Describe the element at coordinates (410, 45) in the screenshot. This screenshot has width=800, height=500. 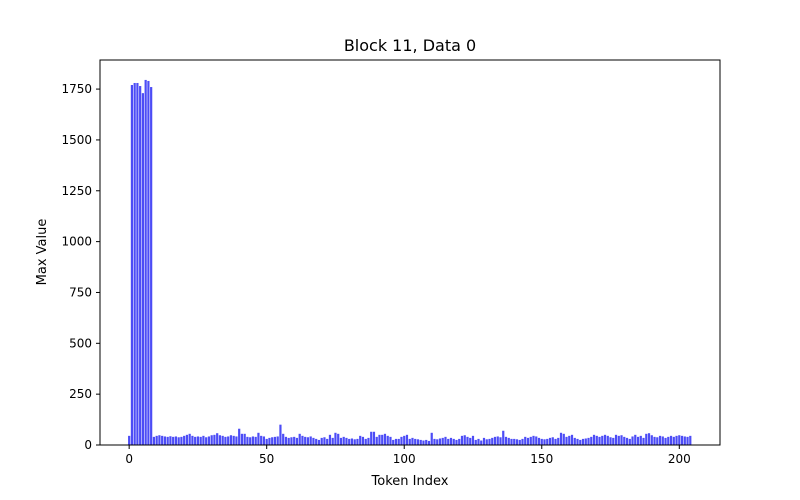
I see `chart-title: Block 11, Data 0` at that location.